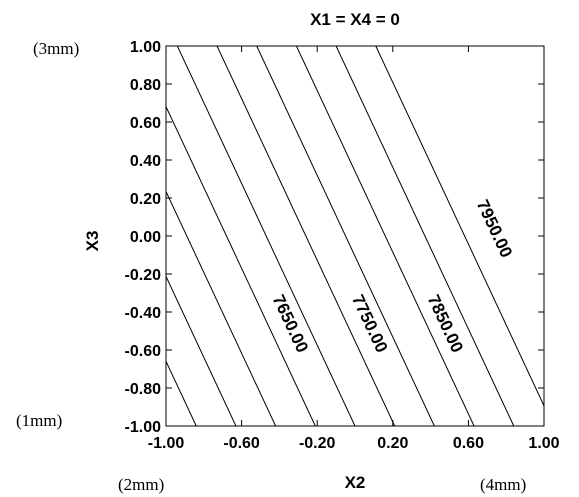 This screenshot has width=579, height=497. I want to click on y-axis-label: X3, so click(92, 241).